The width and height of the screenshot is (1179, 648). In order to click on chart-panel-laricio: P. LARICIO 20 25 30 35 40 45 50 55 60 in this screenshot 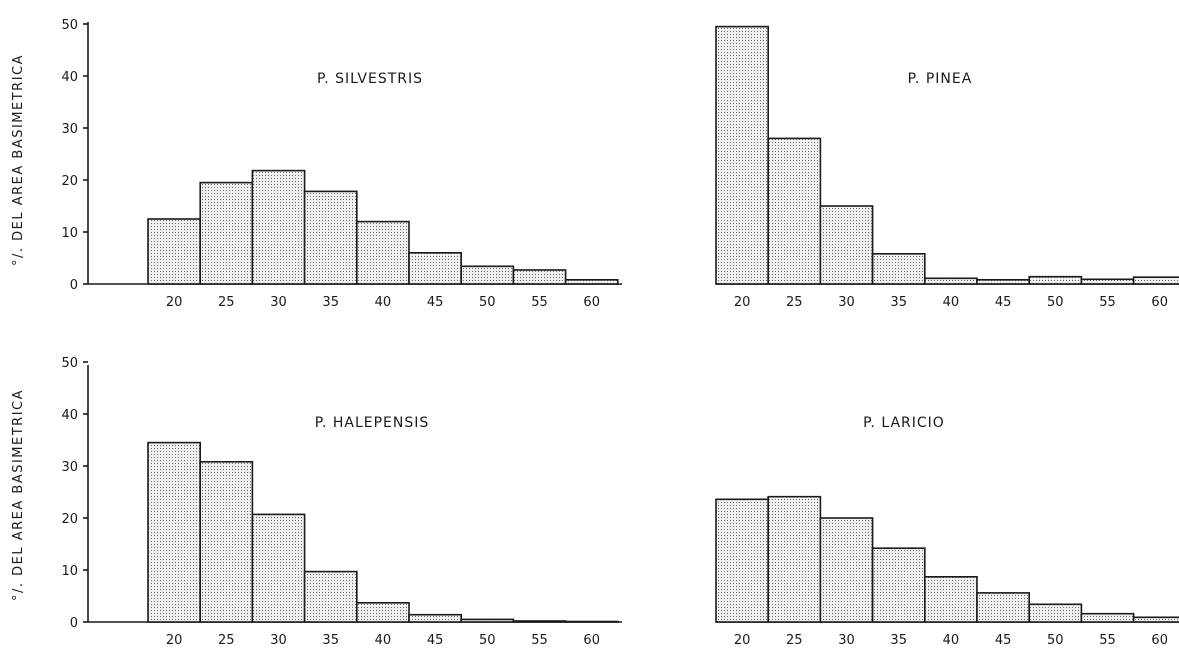, I will do `click(947, 531)`.